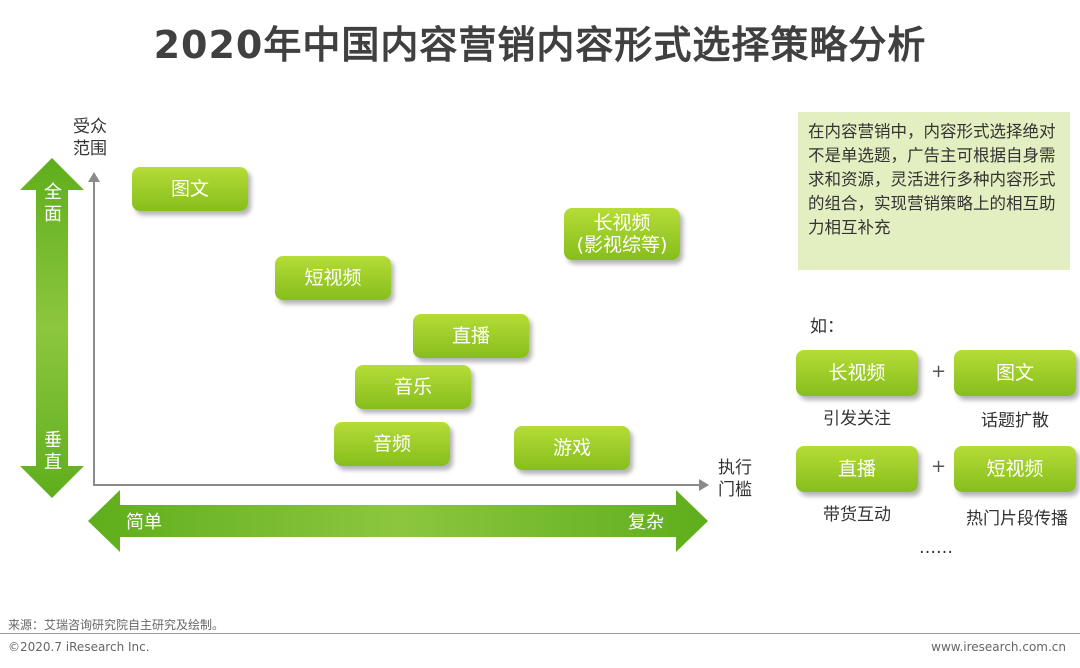 This screenshot has height=668, width=1080. What do you see at coordinates (622, 245) in the screenshot?
I see `tag-changshipin-line2: (影视综等)` at bounding box center [622, 245].